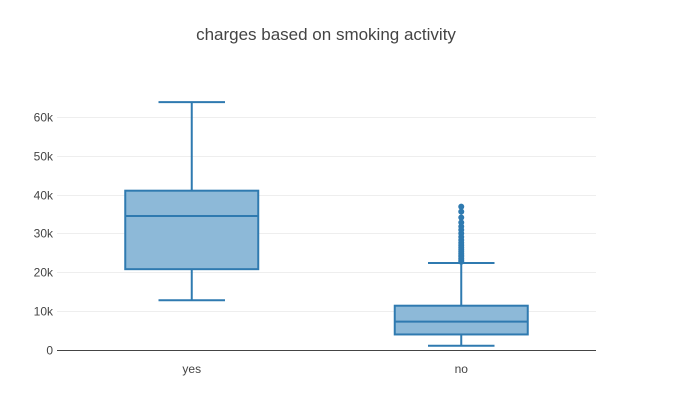 The height and width of the screenshot is (400, 675). What do you see at coordinates (44, 273) in the screenshot?
I see `y-tick-label: 20k` at bounding box center [44, 273].